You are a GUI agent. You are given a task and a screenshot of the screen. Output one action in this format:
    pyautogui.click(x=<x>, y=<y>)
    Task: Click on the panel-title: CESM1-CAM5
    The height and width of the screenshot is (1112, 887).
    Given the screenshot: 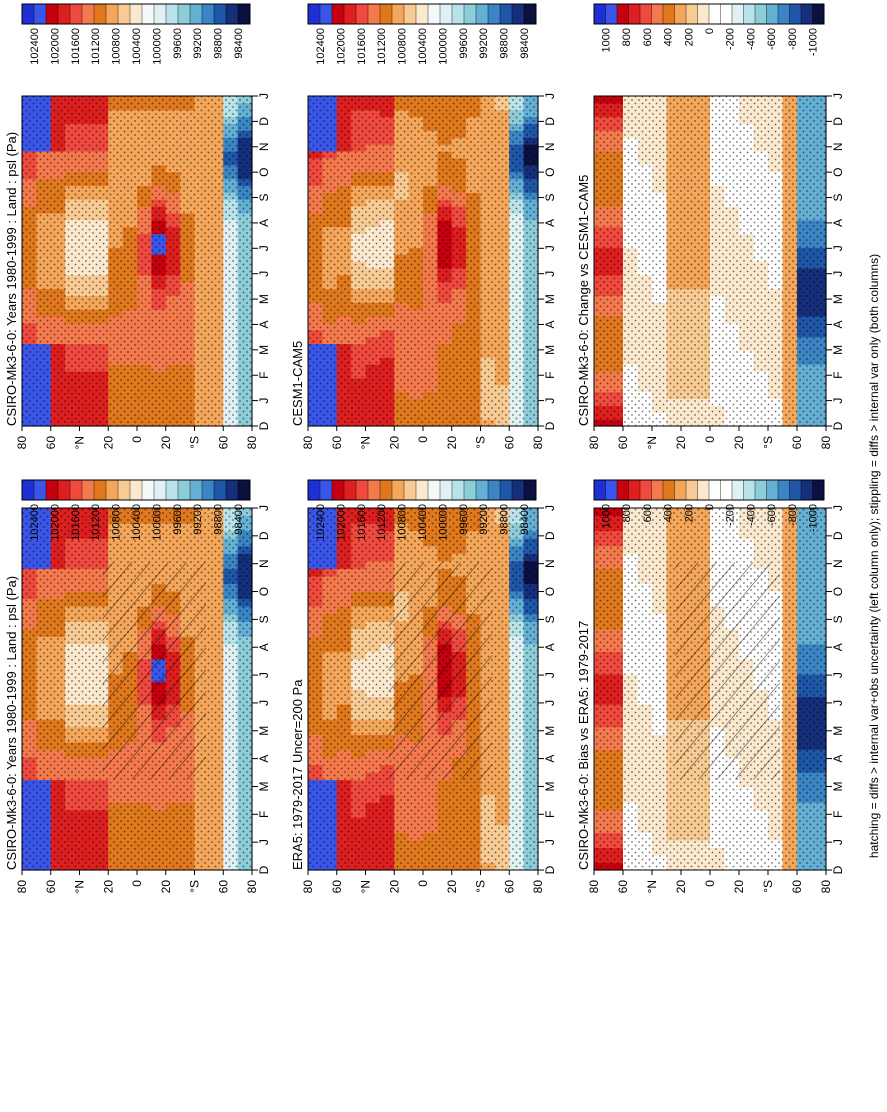 What is the action you would take?
    pyautogui.click(x=297, y=383)
    